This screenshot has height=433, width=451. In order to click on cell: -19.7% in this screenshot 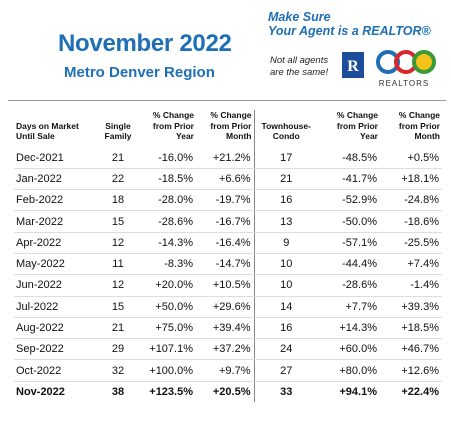, I will do `click(225, 200)`.